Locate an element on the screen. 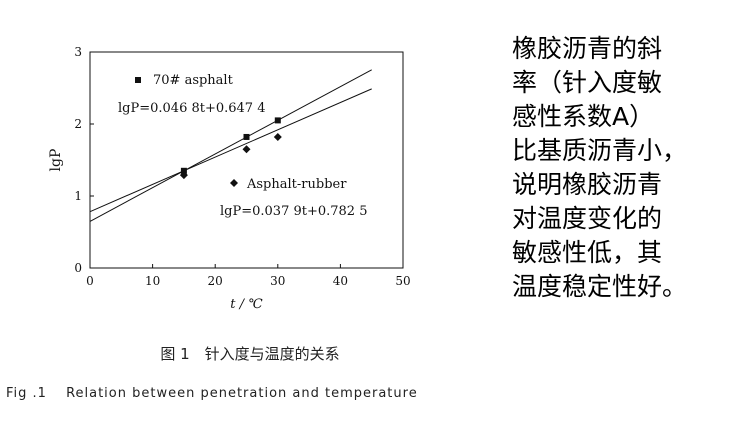 Image resolution: width=744 pixels, height=422 pixels. explanation-line: 温度稳定性好。 is located at coordinates (600, 286).